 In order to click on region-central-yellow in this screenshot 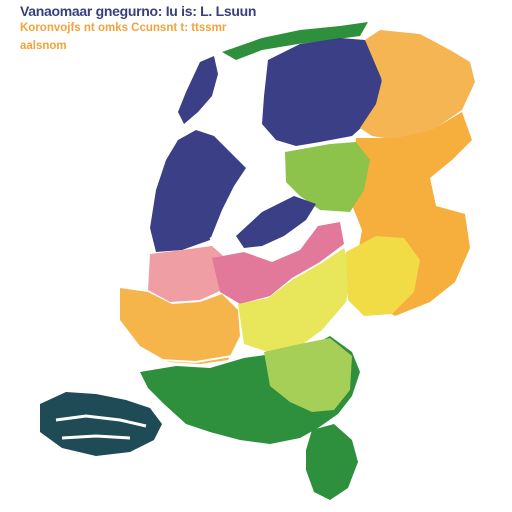, I will do `click(295, 300)`.